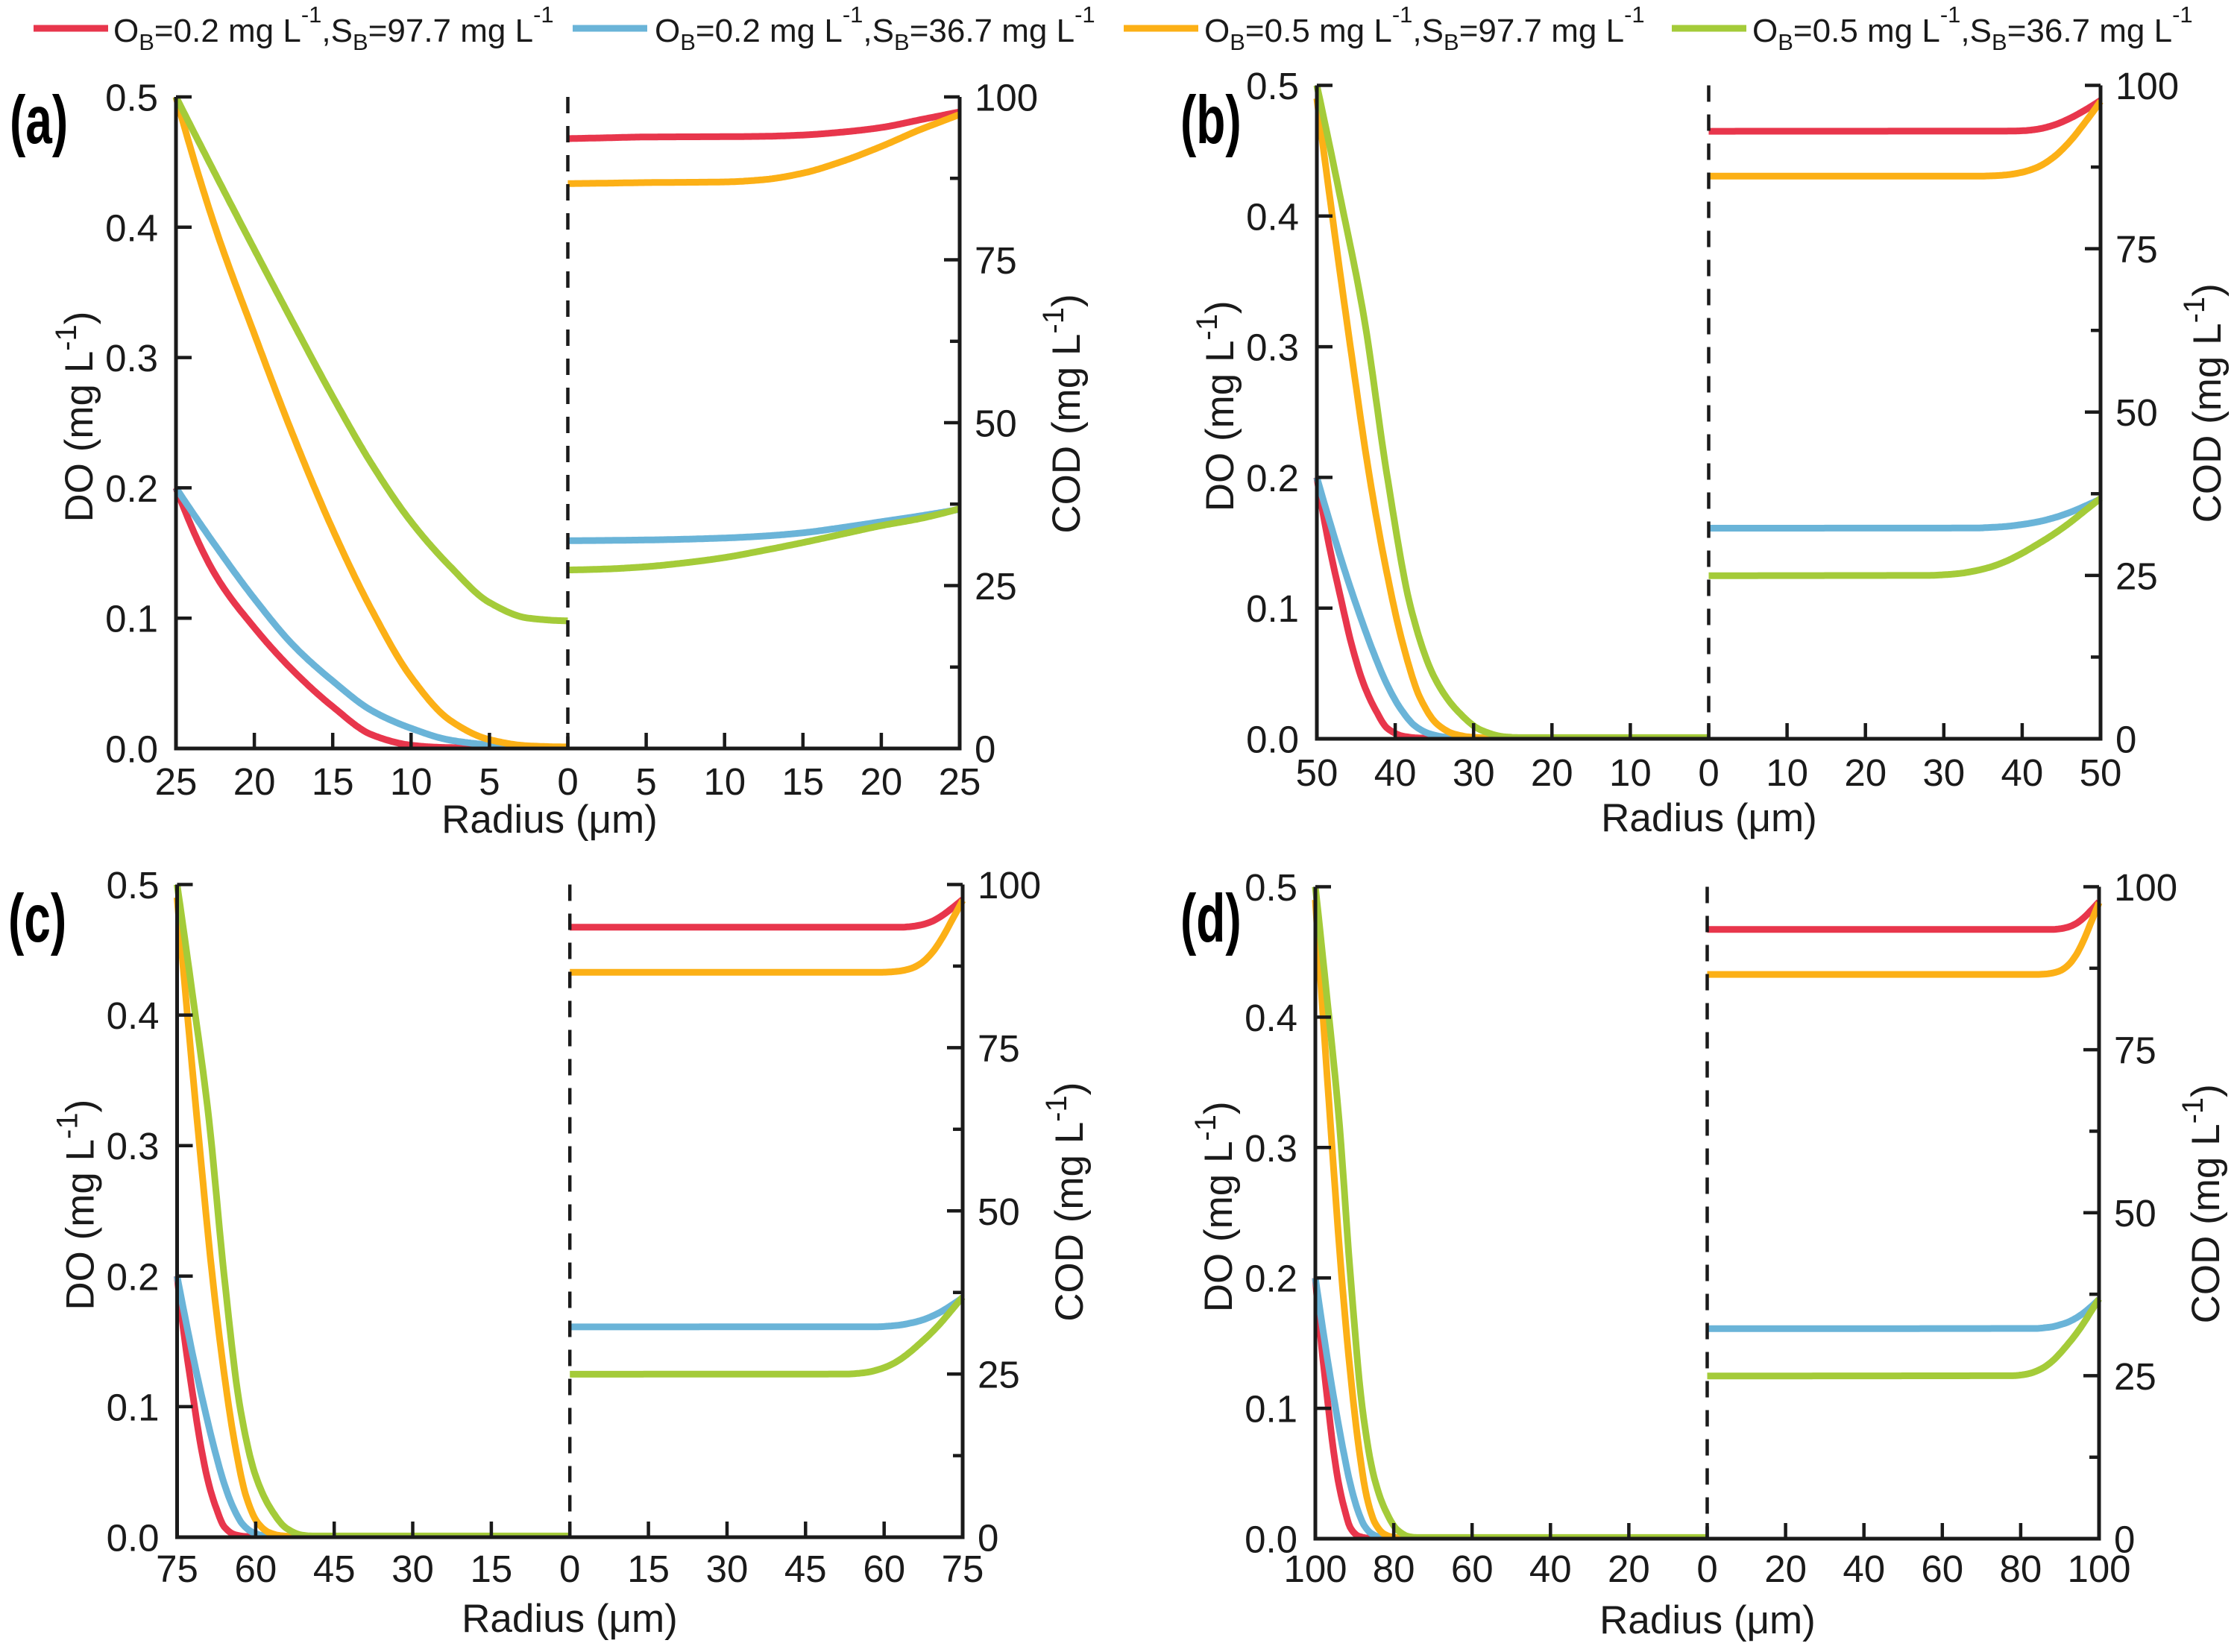 The height and width of the screenshot is (1652, 2237). Describe the element at coordinates (37, 918) in the screenshot. I see `svg-text: (c)` at that location.